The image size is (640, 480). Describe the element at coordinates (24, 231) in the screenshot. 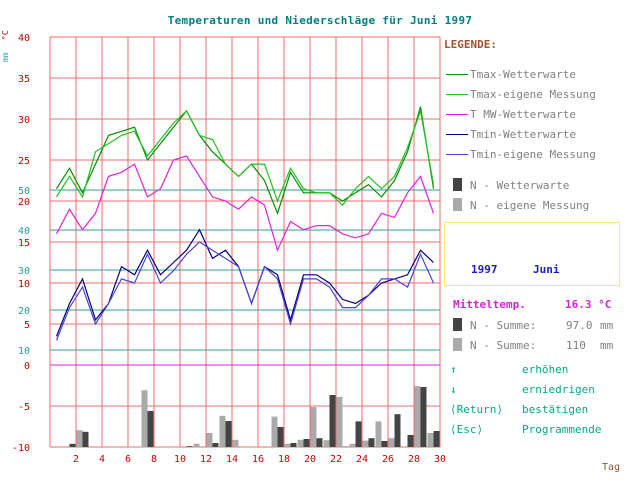

I see `precip-tick-label: 40` at that location.